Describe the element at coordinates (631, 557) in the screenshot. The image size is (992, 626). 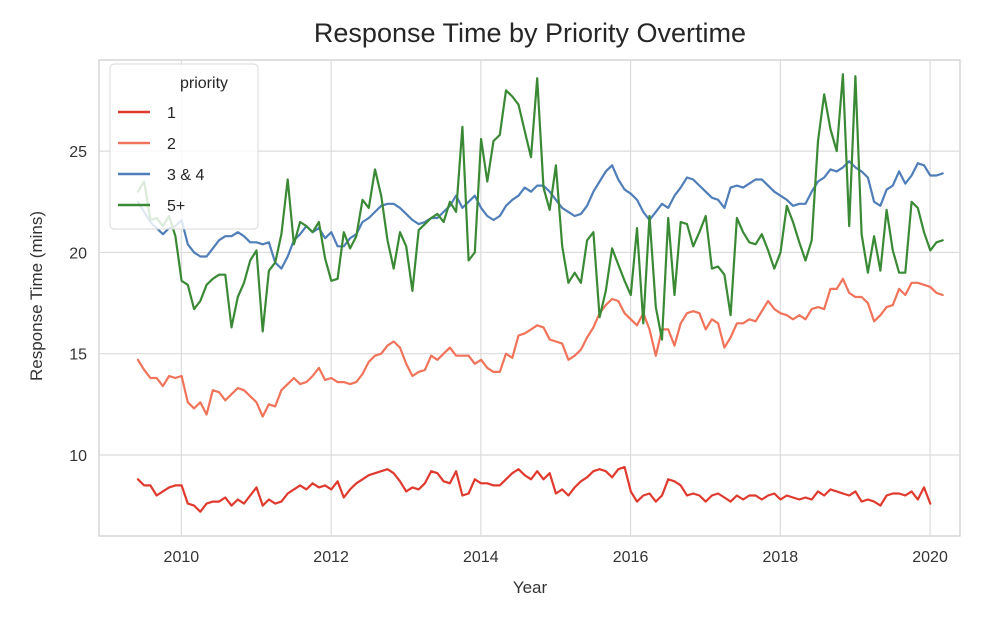
I see `x-tick-label: 2016` at that location.